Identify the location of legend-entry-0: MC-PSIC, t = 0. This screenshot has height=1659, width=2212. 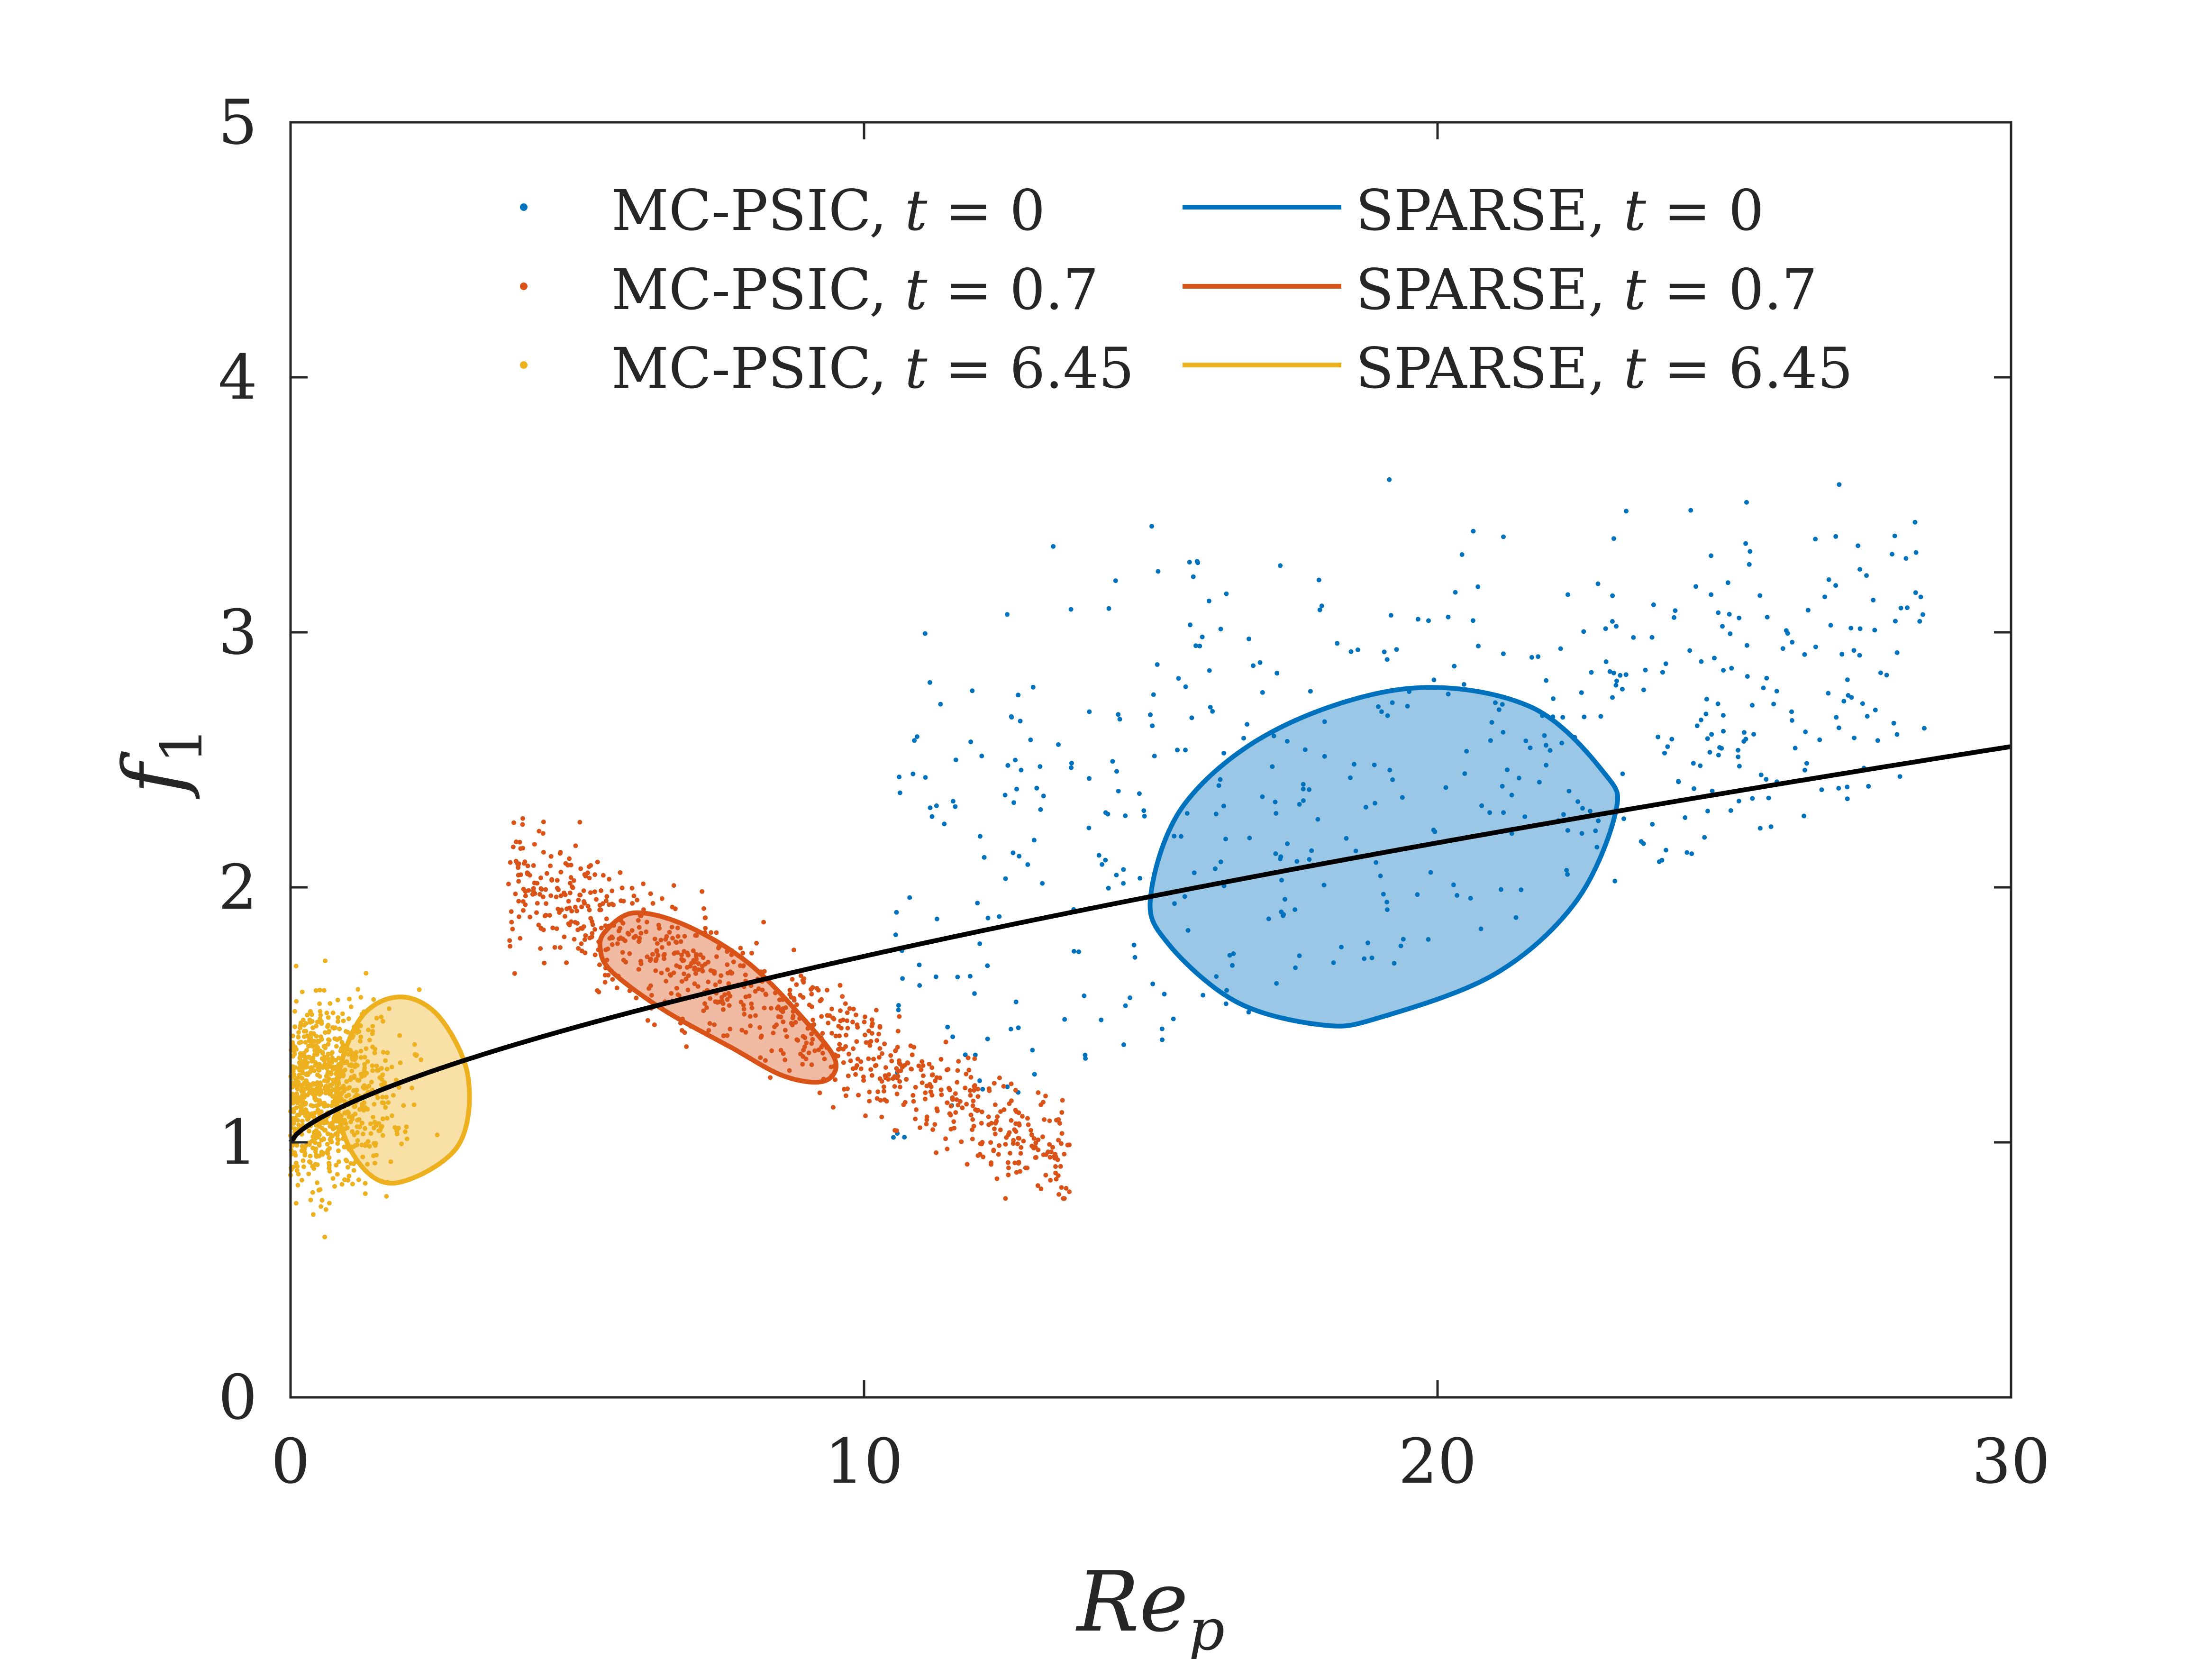
(782, 210).